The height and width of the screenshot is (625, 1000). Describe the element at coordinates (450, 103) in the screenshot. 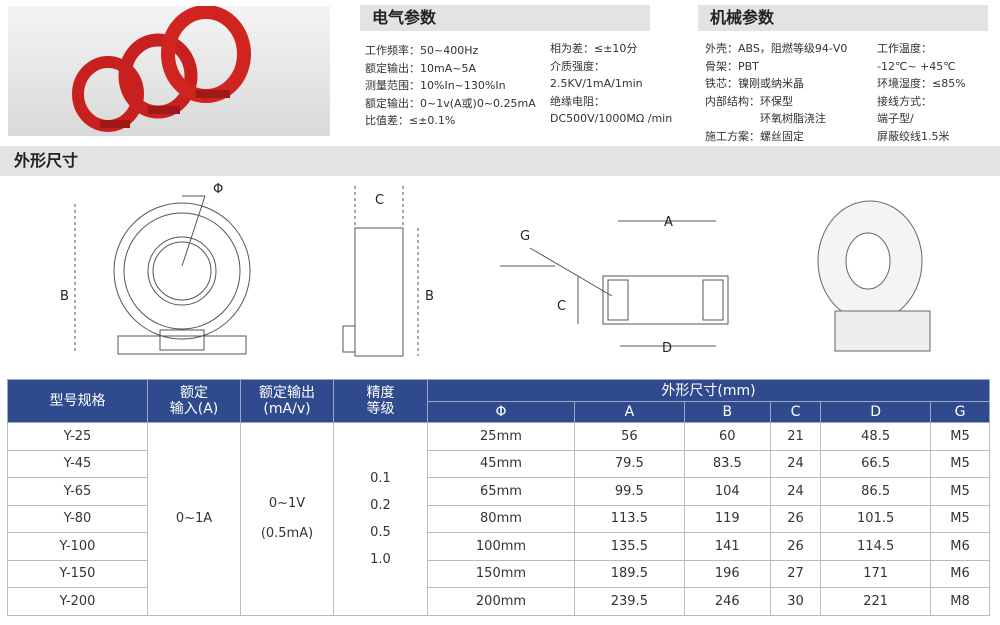

I see `param: 额定输出：0~1v(A或)0~0.25mA` at that location.